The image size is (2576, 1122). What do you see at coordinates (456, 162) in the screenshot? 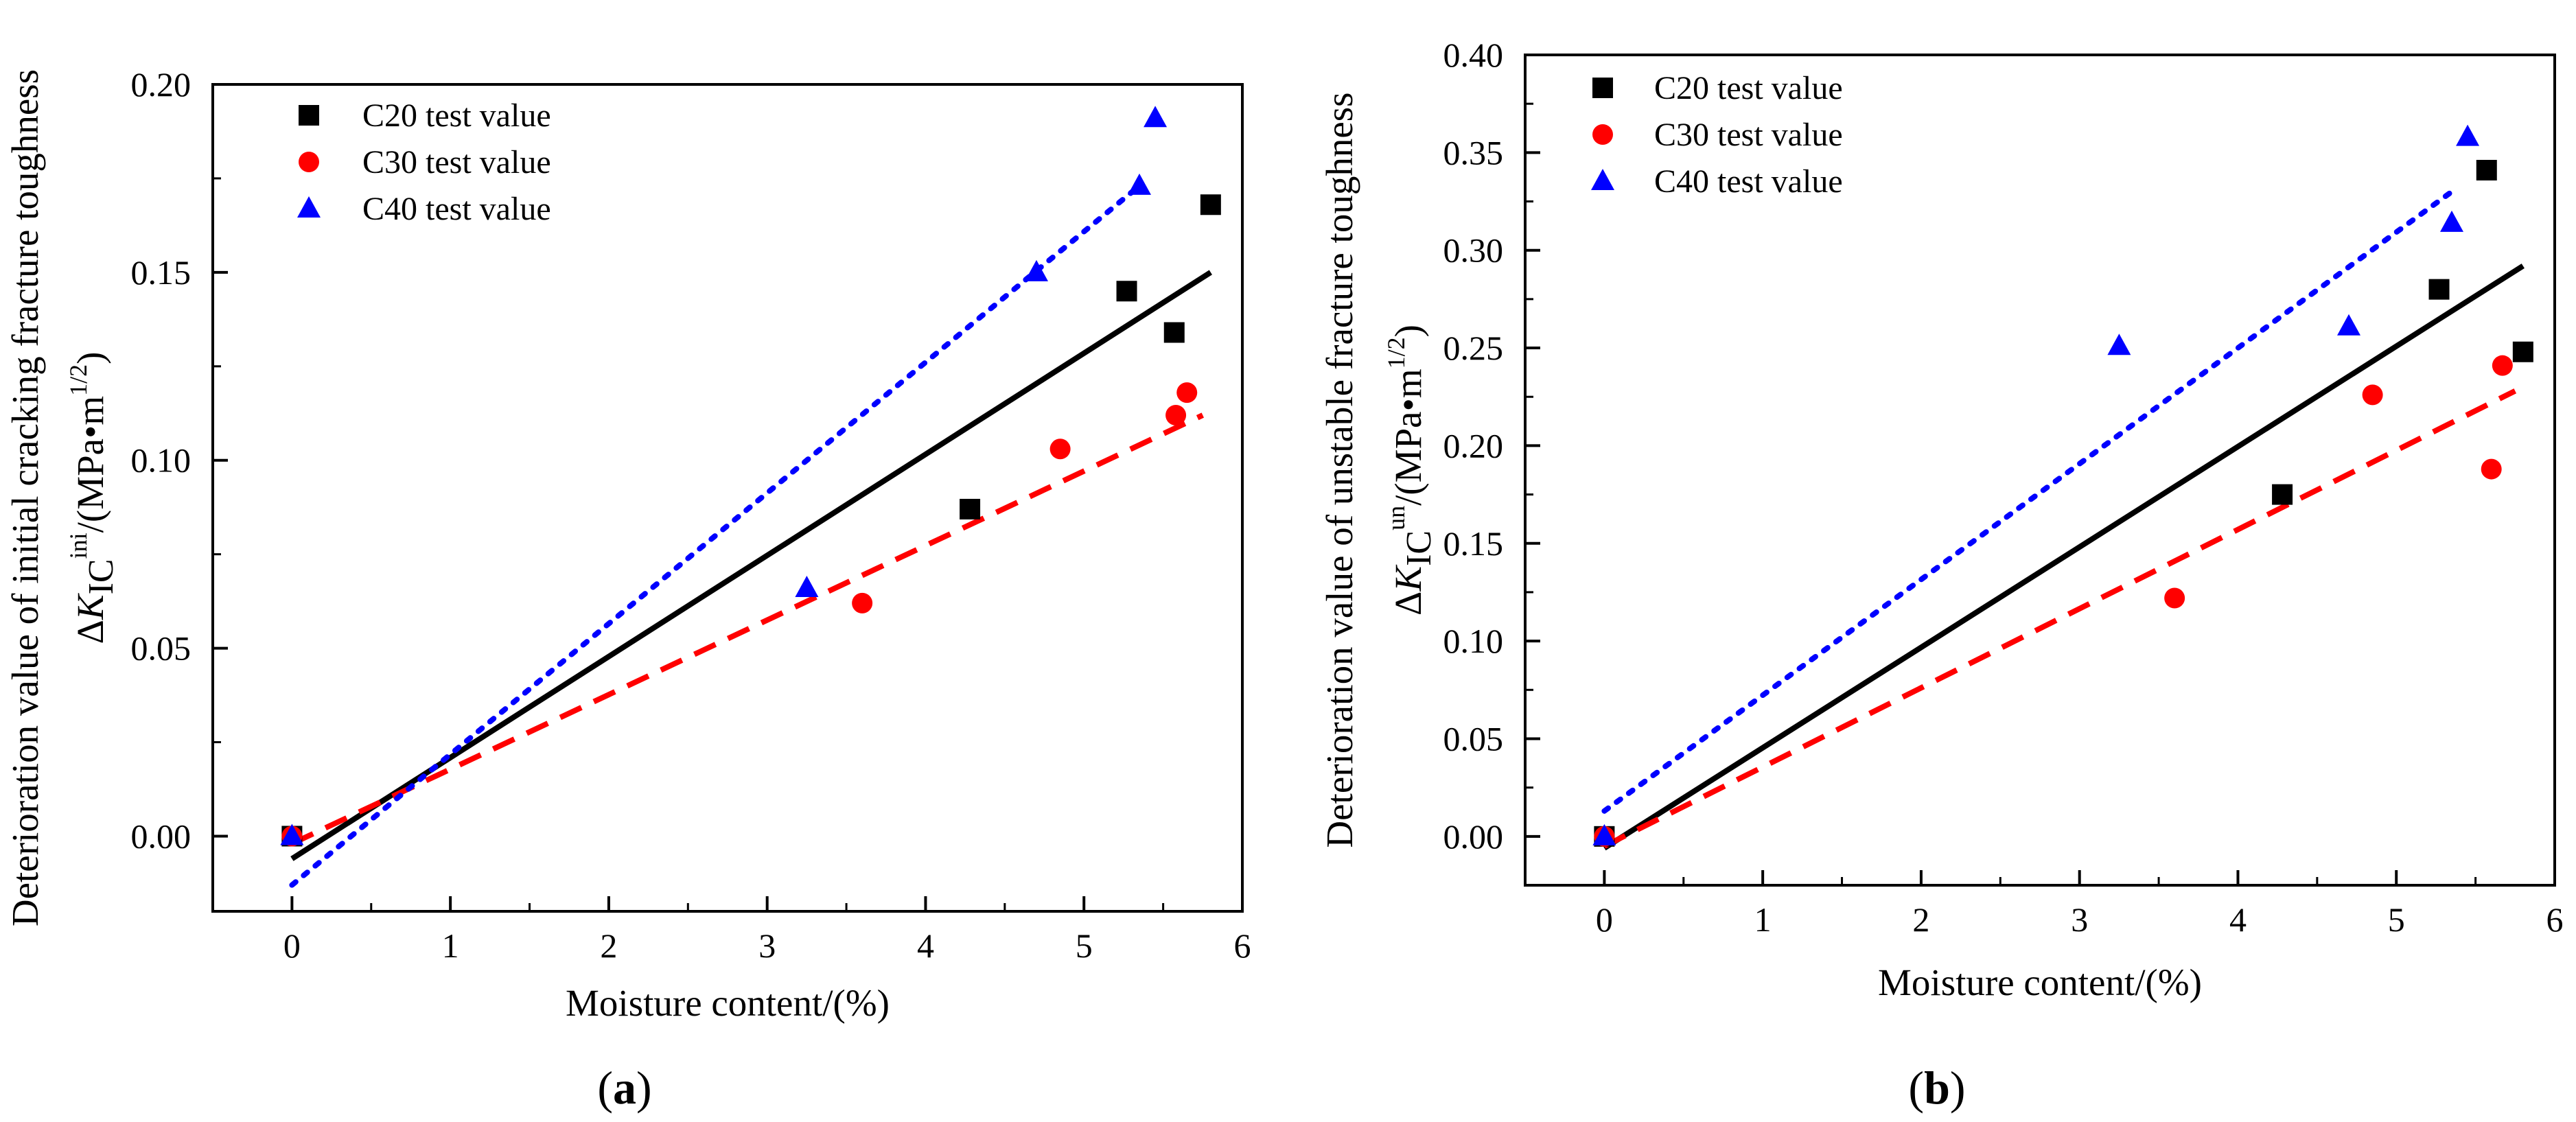
I see `legend-label: C30 test value` at bounding box center [456, 162].